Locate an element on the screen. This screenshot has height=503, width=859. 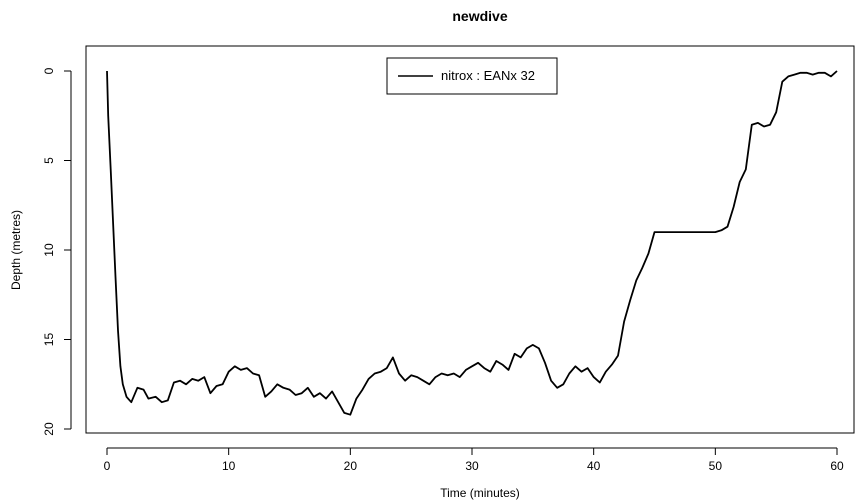
x-axis: 0 10 20 30 40 50 60 is located at coordinates (474, 460).